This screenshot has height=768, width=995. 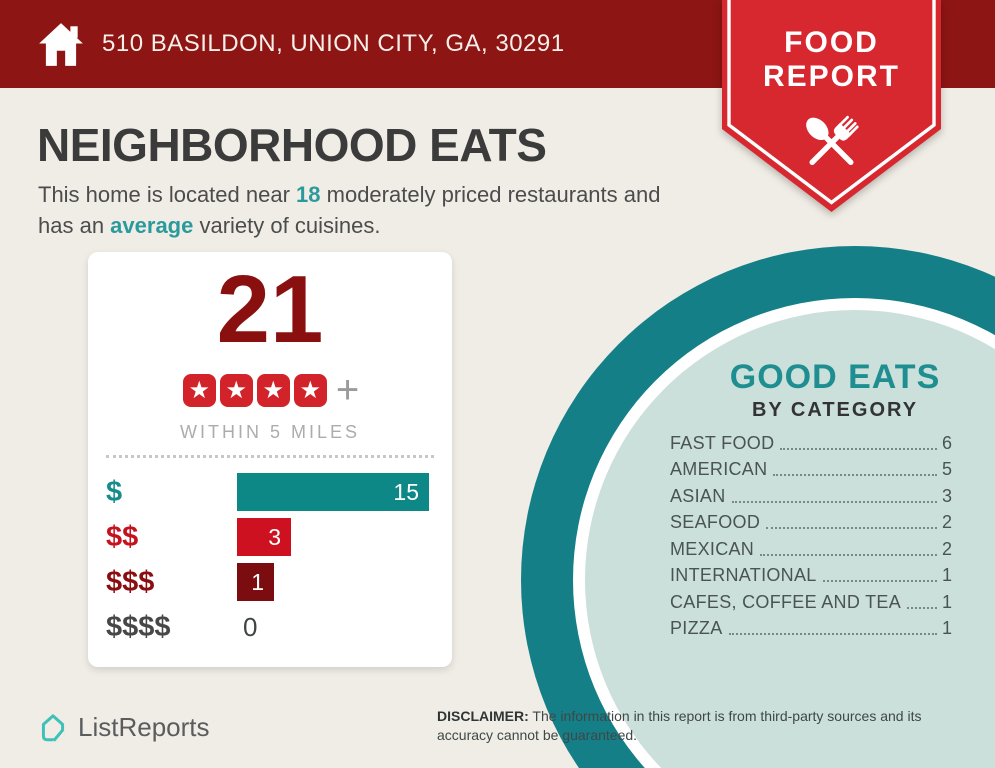 What do you see at coordinates (122, 536) in the screenshot?
I see `price-label: $$` at bounding box center [122, 536].